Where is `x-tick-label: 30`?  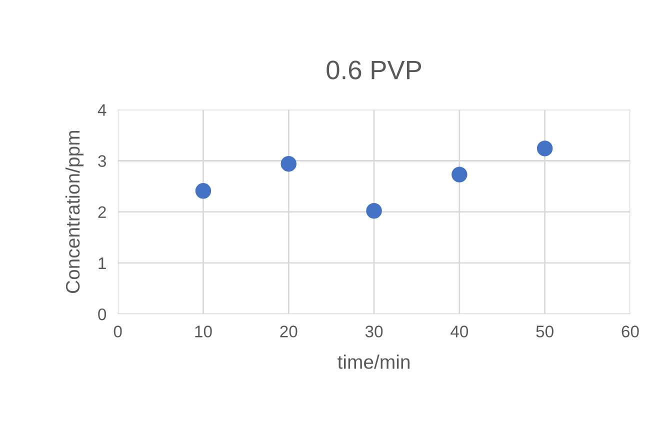
x-tick-label: 30 is located at coordinates (374, 332).